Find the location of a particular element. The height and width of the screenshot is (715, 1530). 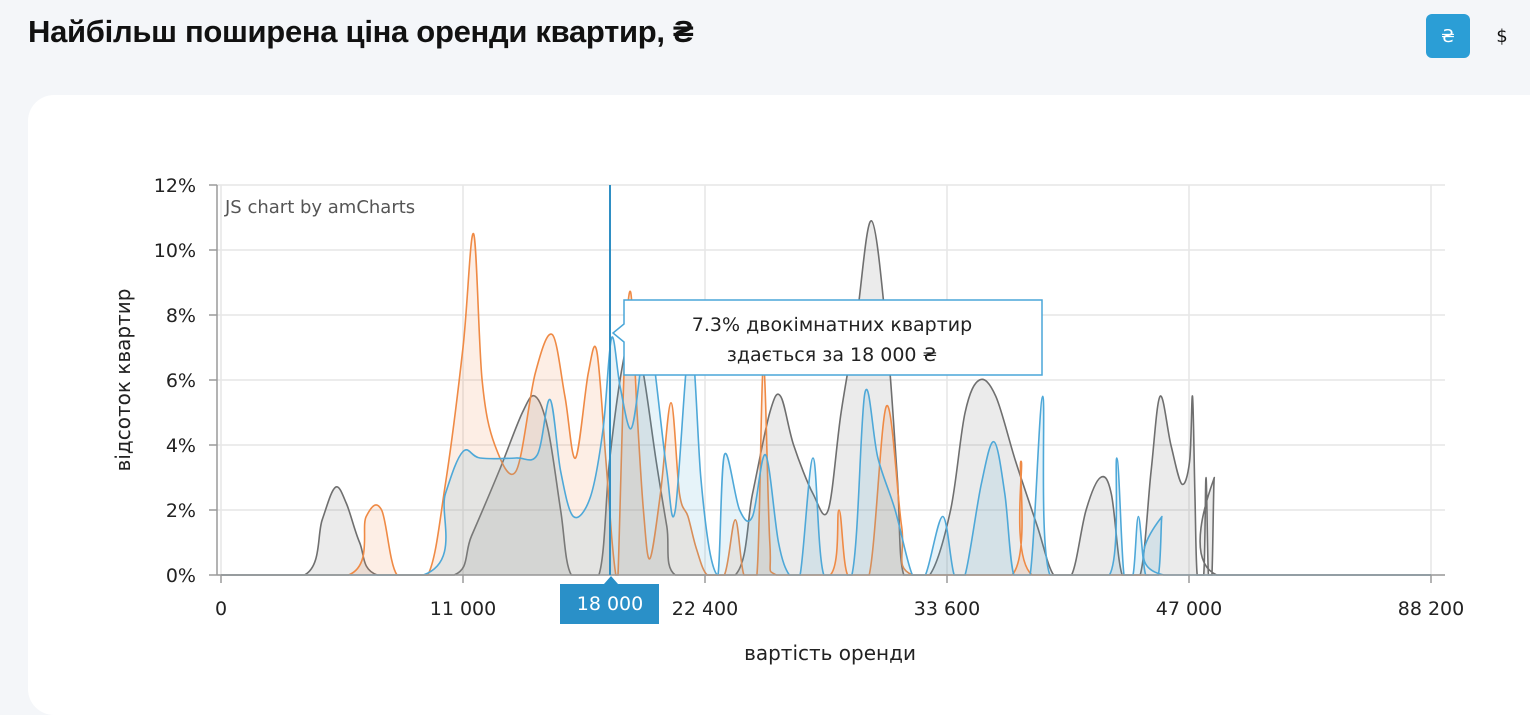

y-tick-label: 4% is located at coordinates (181, 446).